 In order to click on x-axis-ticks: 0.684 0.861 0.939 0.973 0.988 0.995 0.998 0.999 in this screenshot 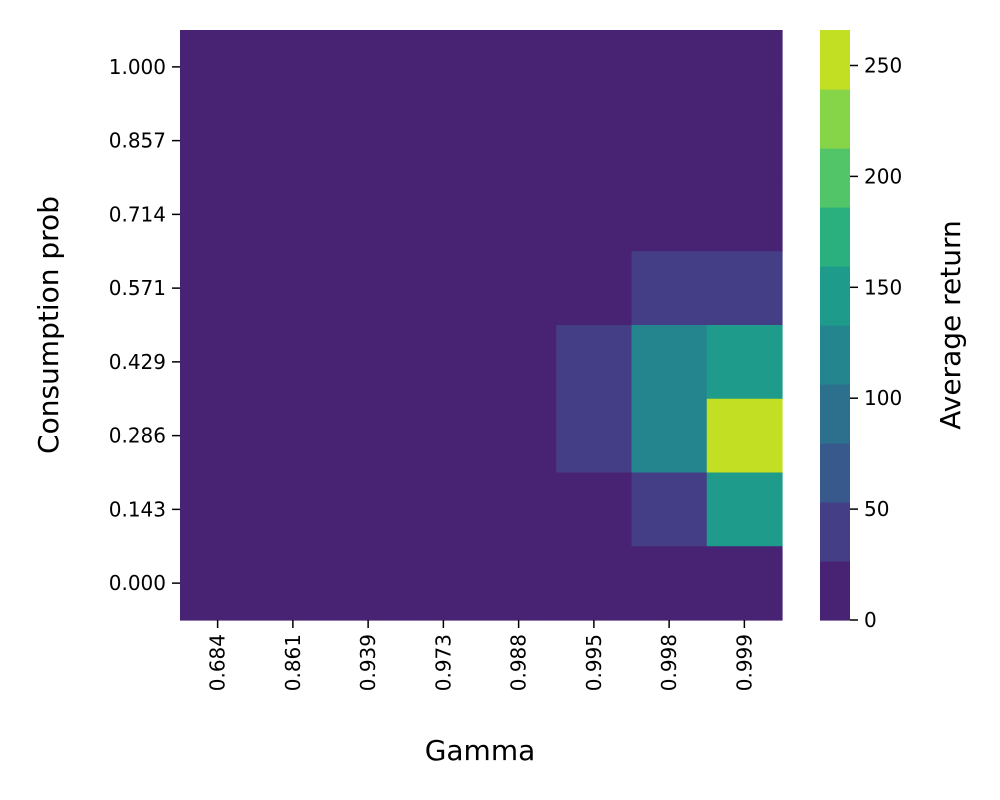, I will do `click(481, 655)`.